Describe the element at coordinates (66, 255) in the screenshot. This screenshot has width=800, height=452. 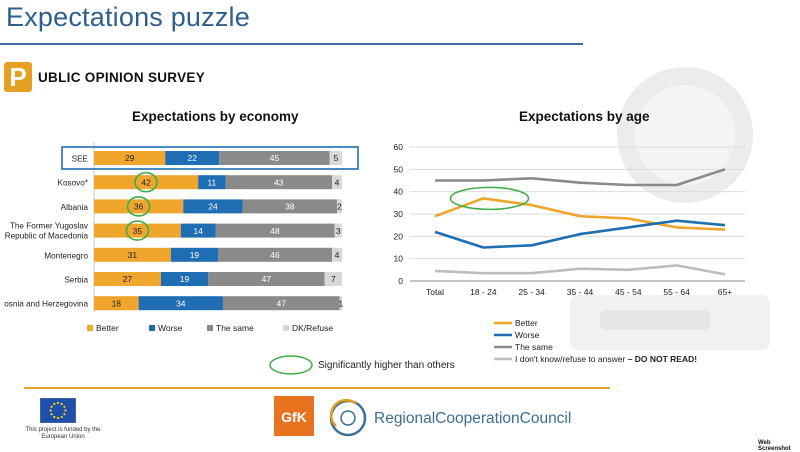
I see `category-label: Montenegro` at that location.